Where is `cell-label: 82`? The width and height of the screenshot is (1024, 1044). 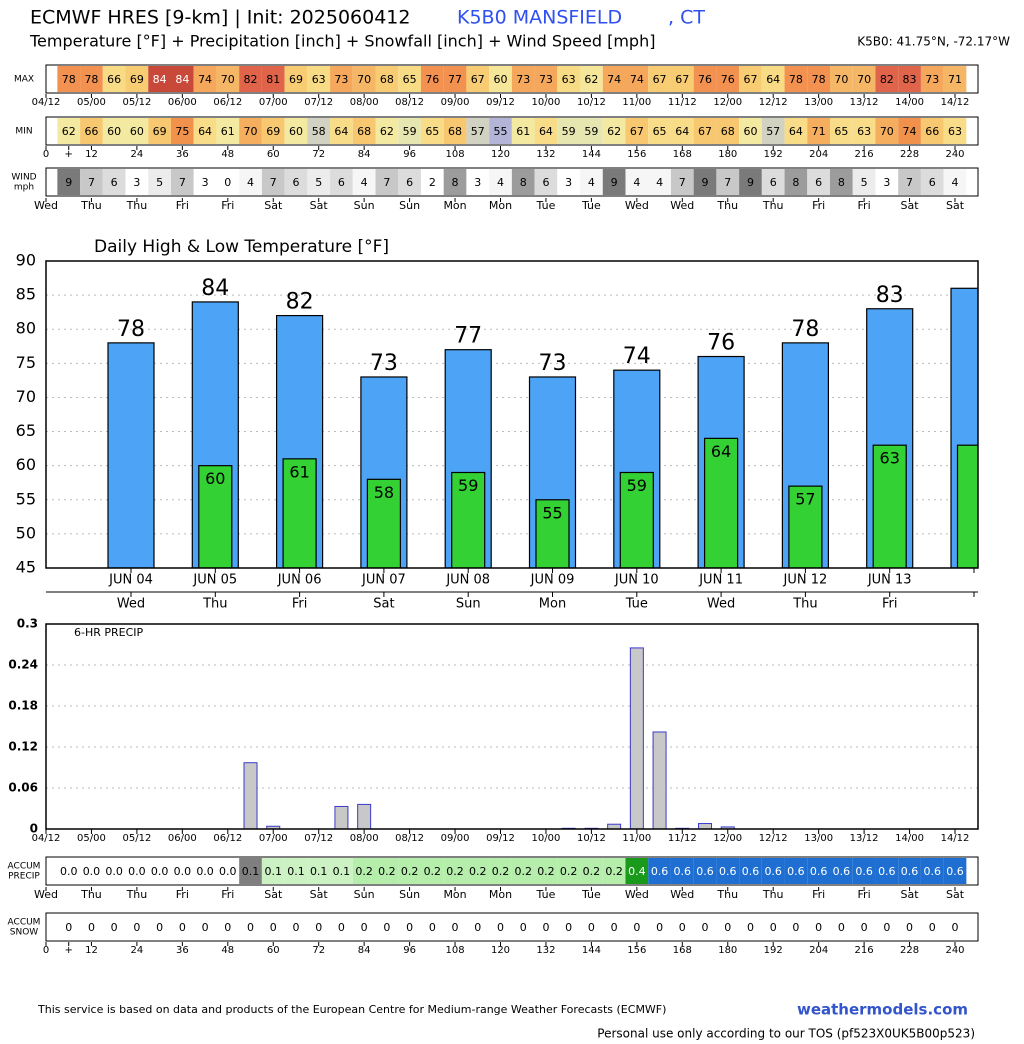
cell-label: 82 is located at coordinates (887, 79).